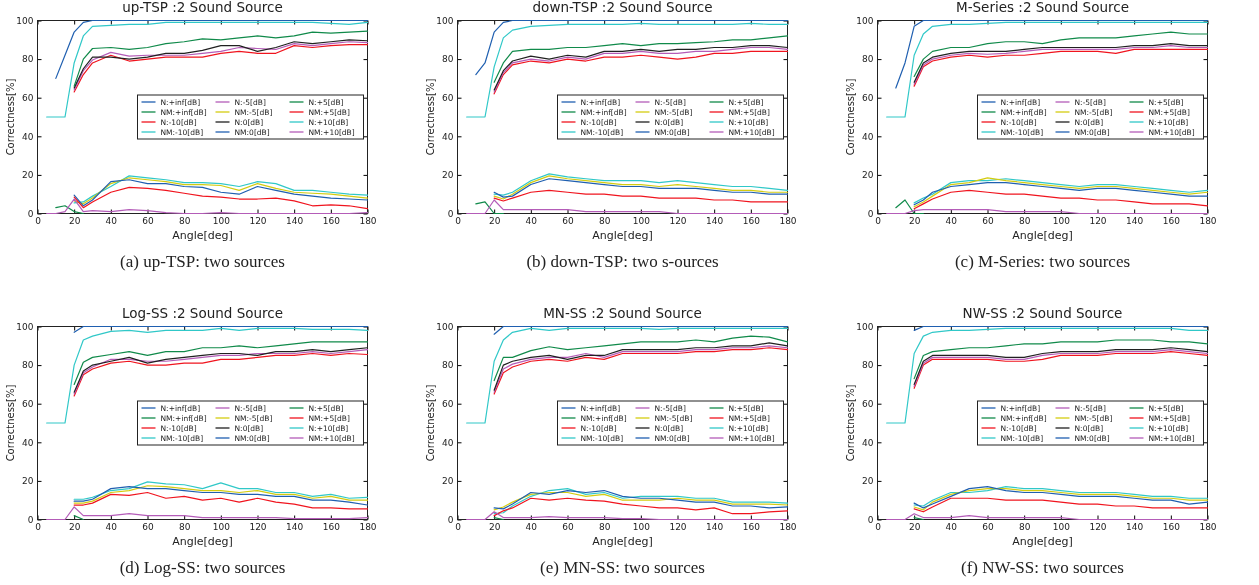  I want to click on text: (c) M-Series: two sources, so click(1042, 261).